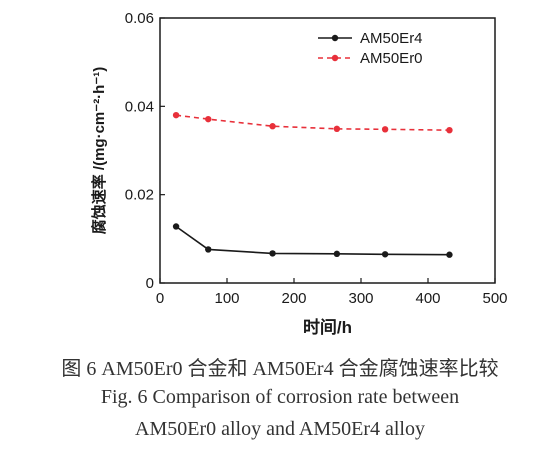  Describe the element at coordinates (312, 240) in the screenshot. I see `series-line-am50er4` at that location.